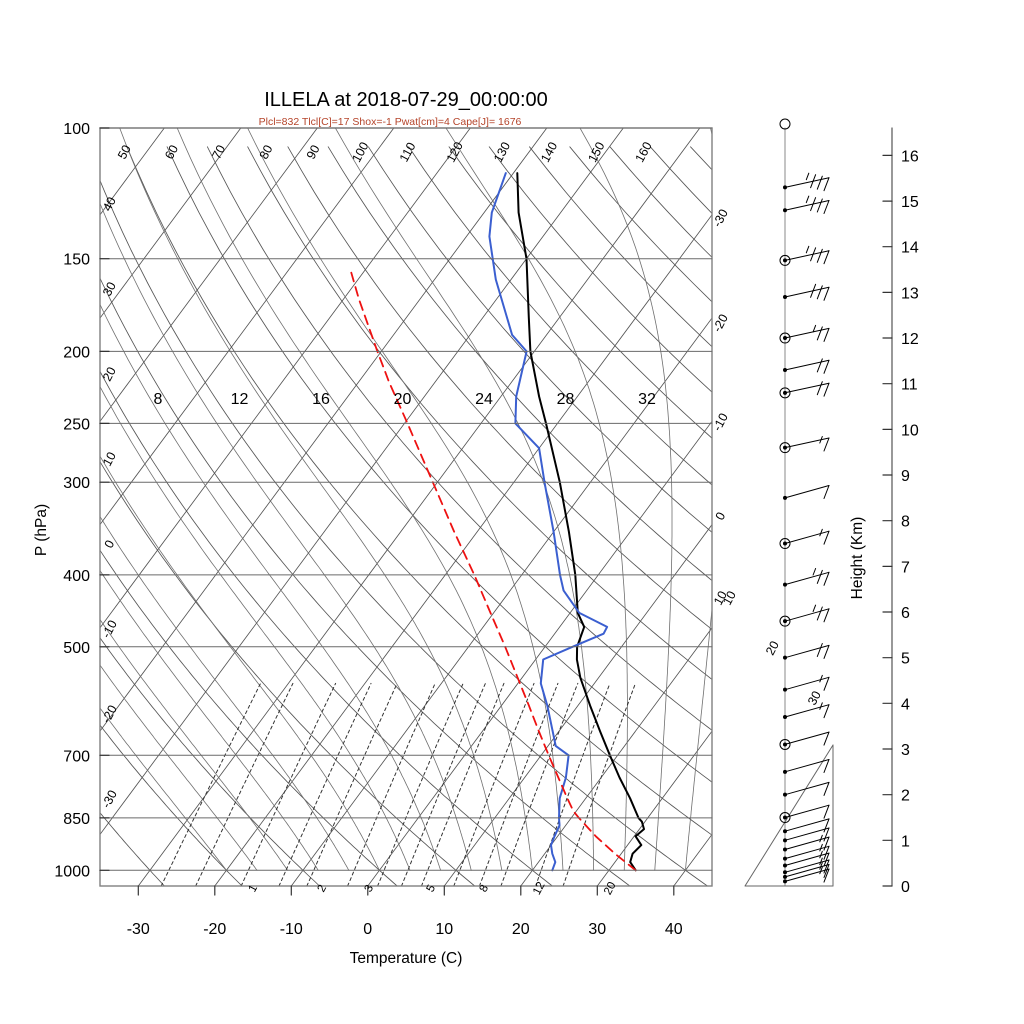  What do you see at coordinates (905, 567) in the screenshot?
I see `z-tick-7: 7` at bounding box center [905, 567].